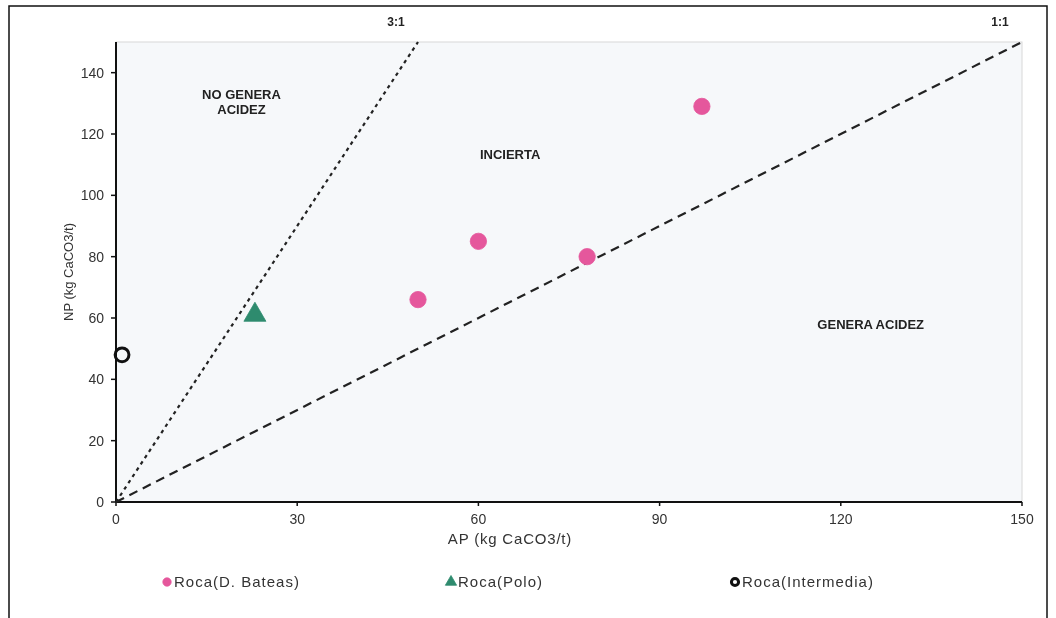  Describe the element at coordinates (510, 538) in the screenshot. I see `x-axis-title: AP (kg CaCO3/t)` at that location.